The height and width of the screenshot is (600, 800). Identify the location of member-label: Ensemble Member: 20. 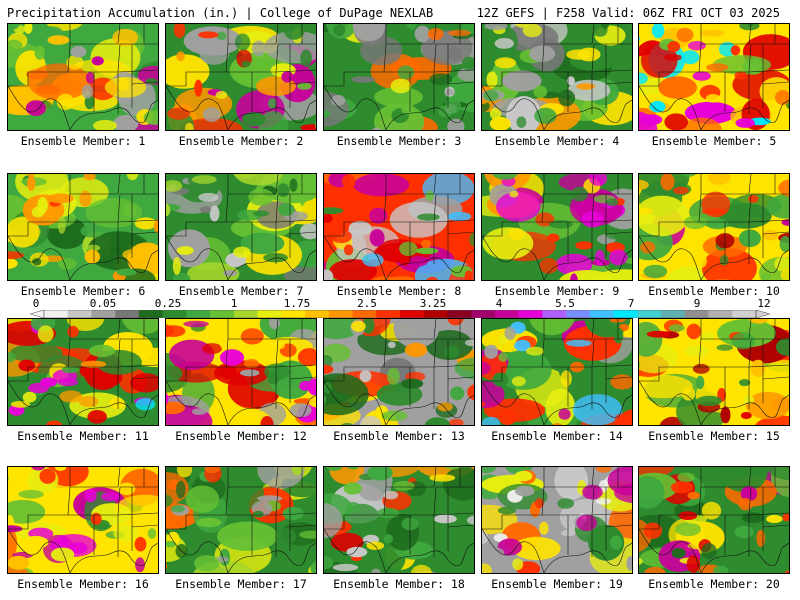
(714, 584).